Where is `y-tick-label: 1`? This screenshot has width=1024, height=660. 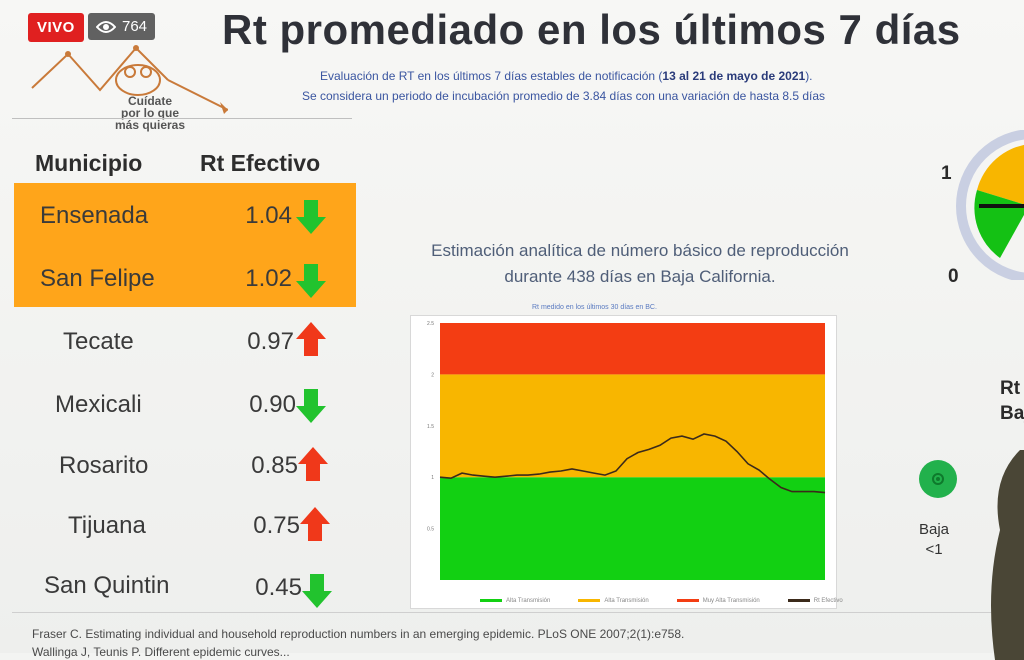 y-tick-label: 1 is located at coordinates (432, 478).